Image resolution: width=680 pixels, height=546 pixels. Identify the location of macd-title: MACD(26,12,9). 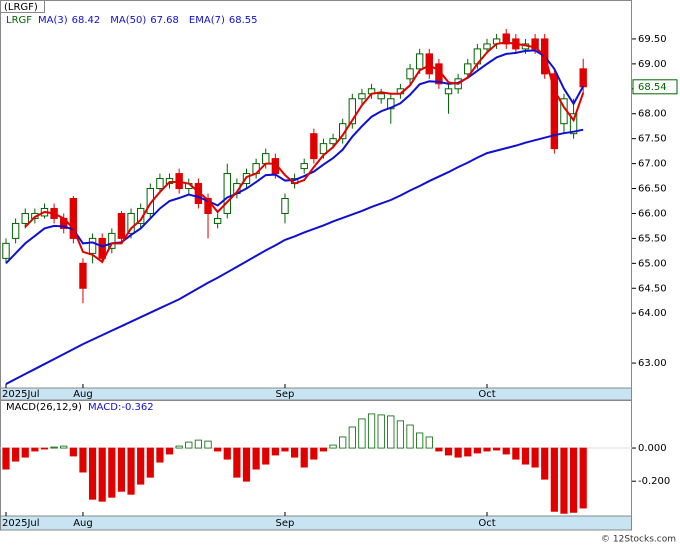
(44, 407).